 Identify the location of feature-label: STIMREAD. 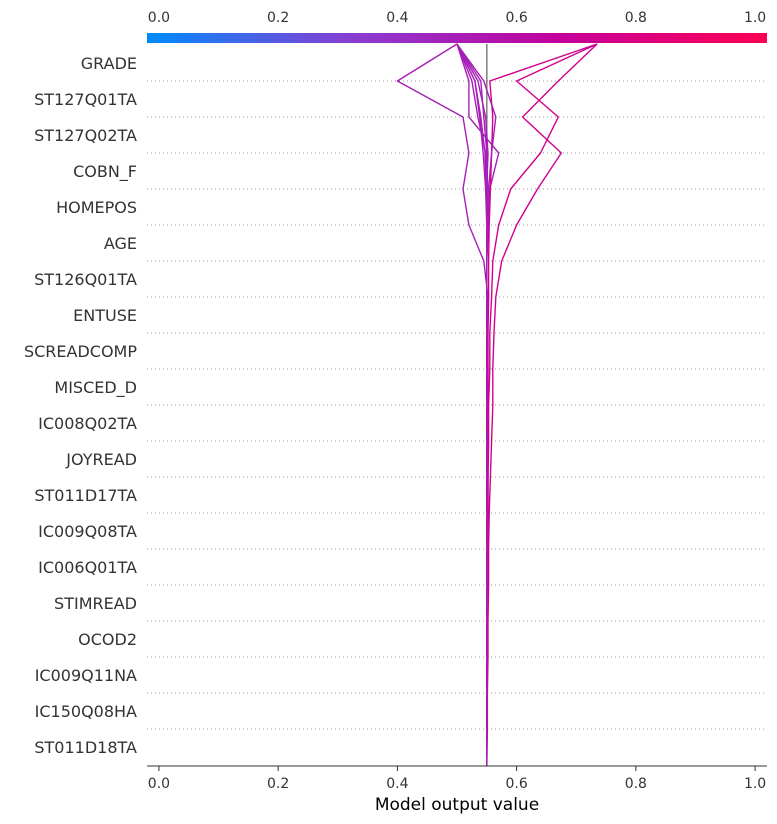
(95, 603).